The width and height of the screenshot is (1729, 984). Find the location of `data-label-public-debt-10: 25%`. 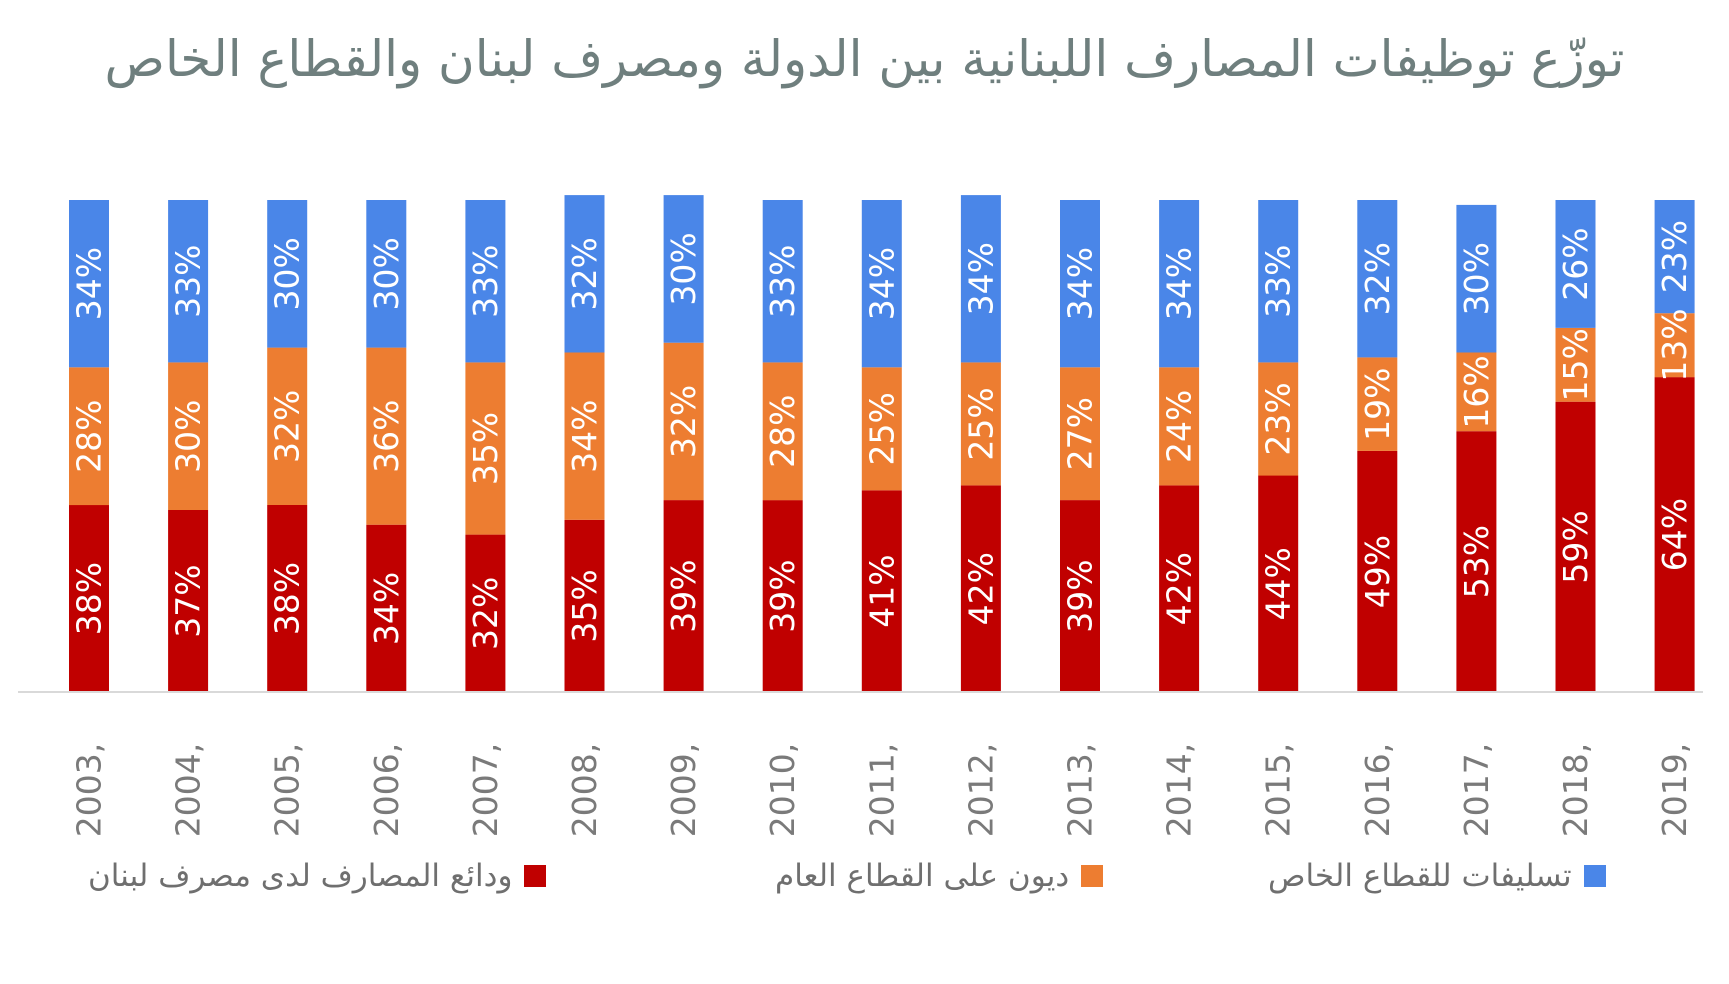

data-label-public-debt-10: 25% is located at coordinates (980, 423).